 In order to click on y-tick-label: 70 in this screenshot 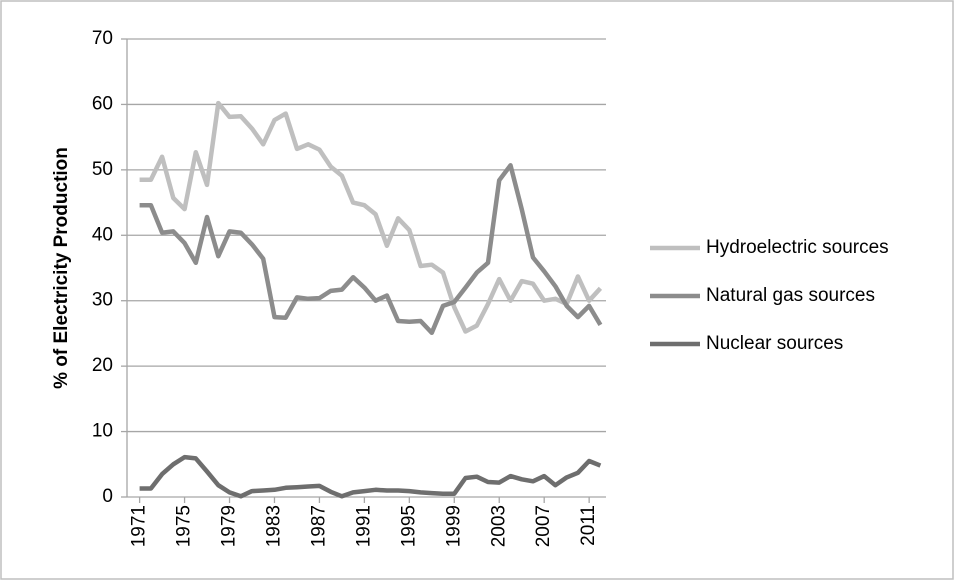, I will do `click(102, 38)`.